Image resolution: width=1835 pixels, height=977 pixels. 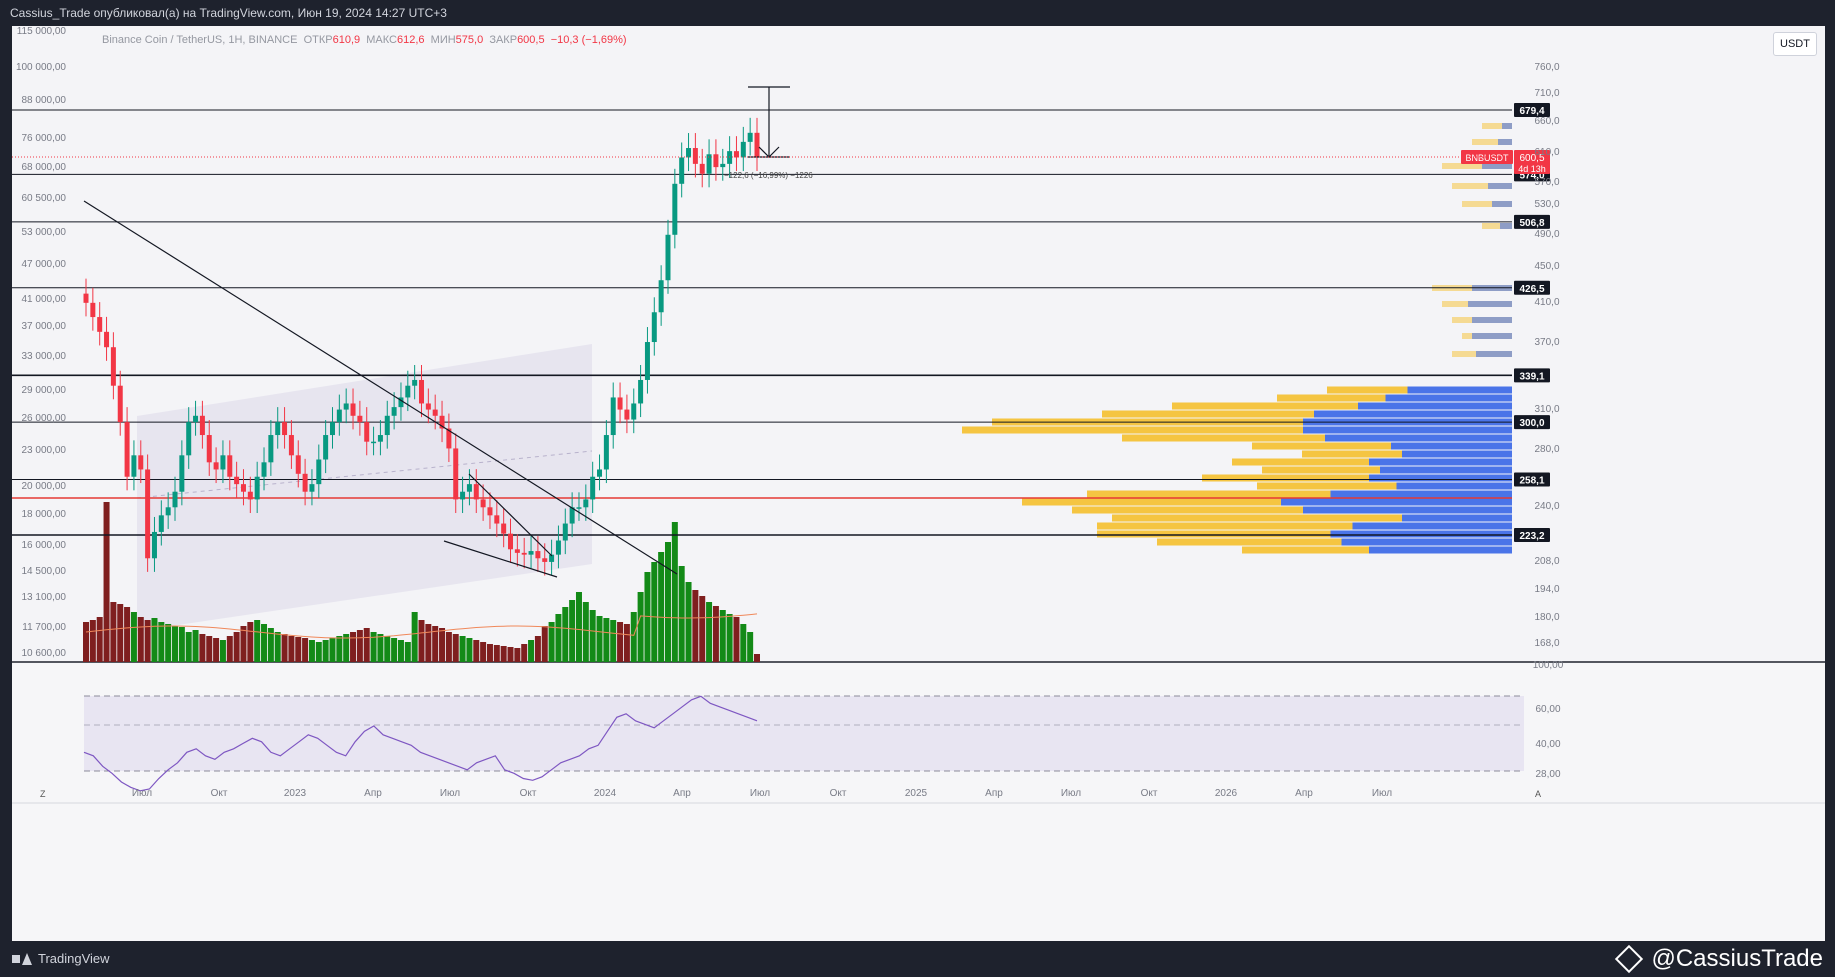 I want to click on volume-ma-line, so click(x=421, y=626).